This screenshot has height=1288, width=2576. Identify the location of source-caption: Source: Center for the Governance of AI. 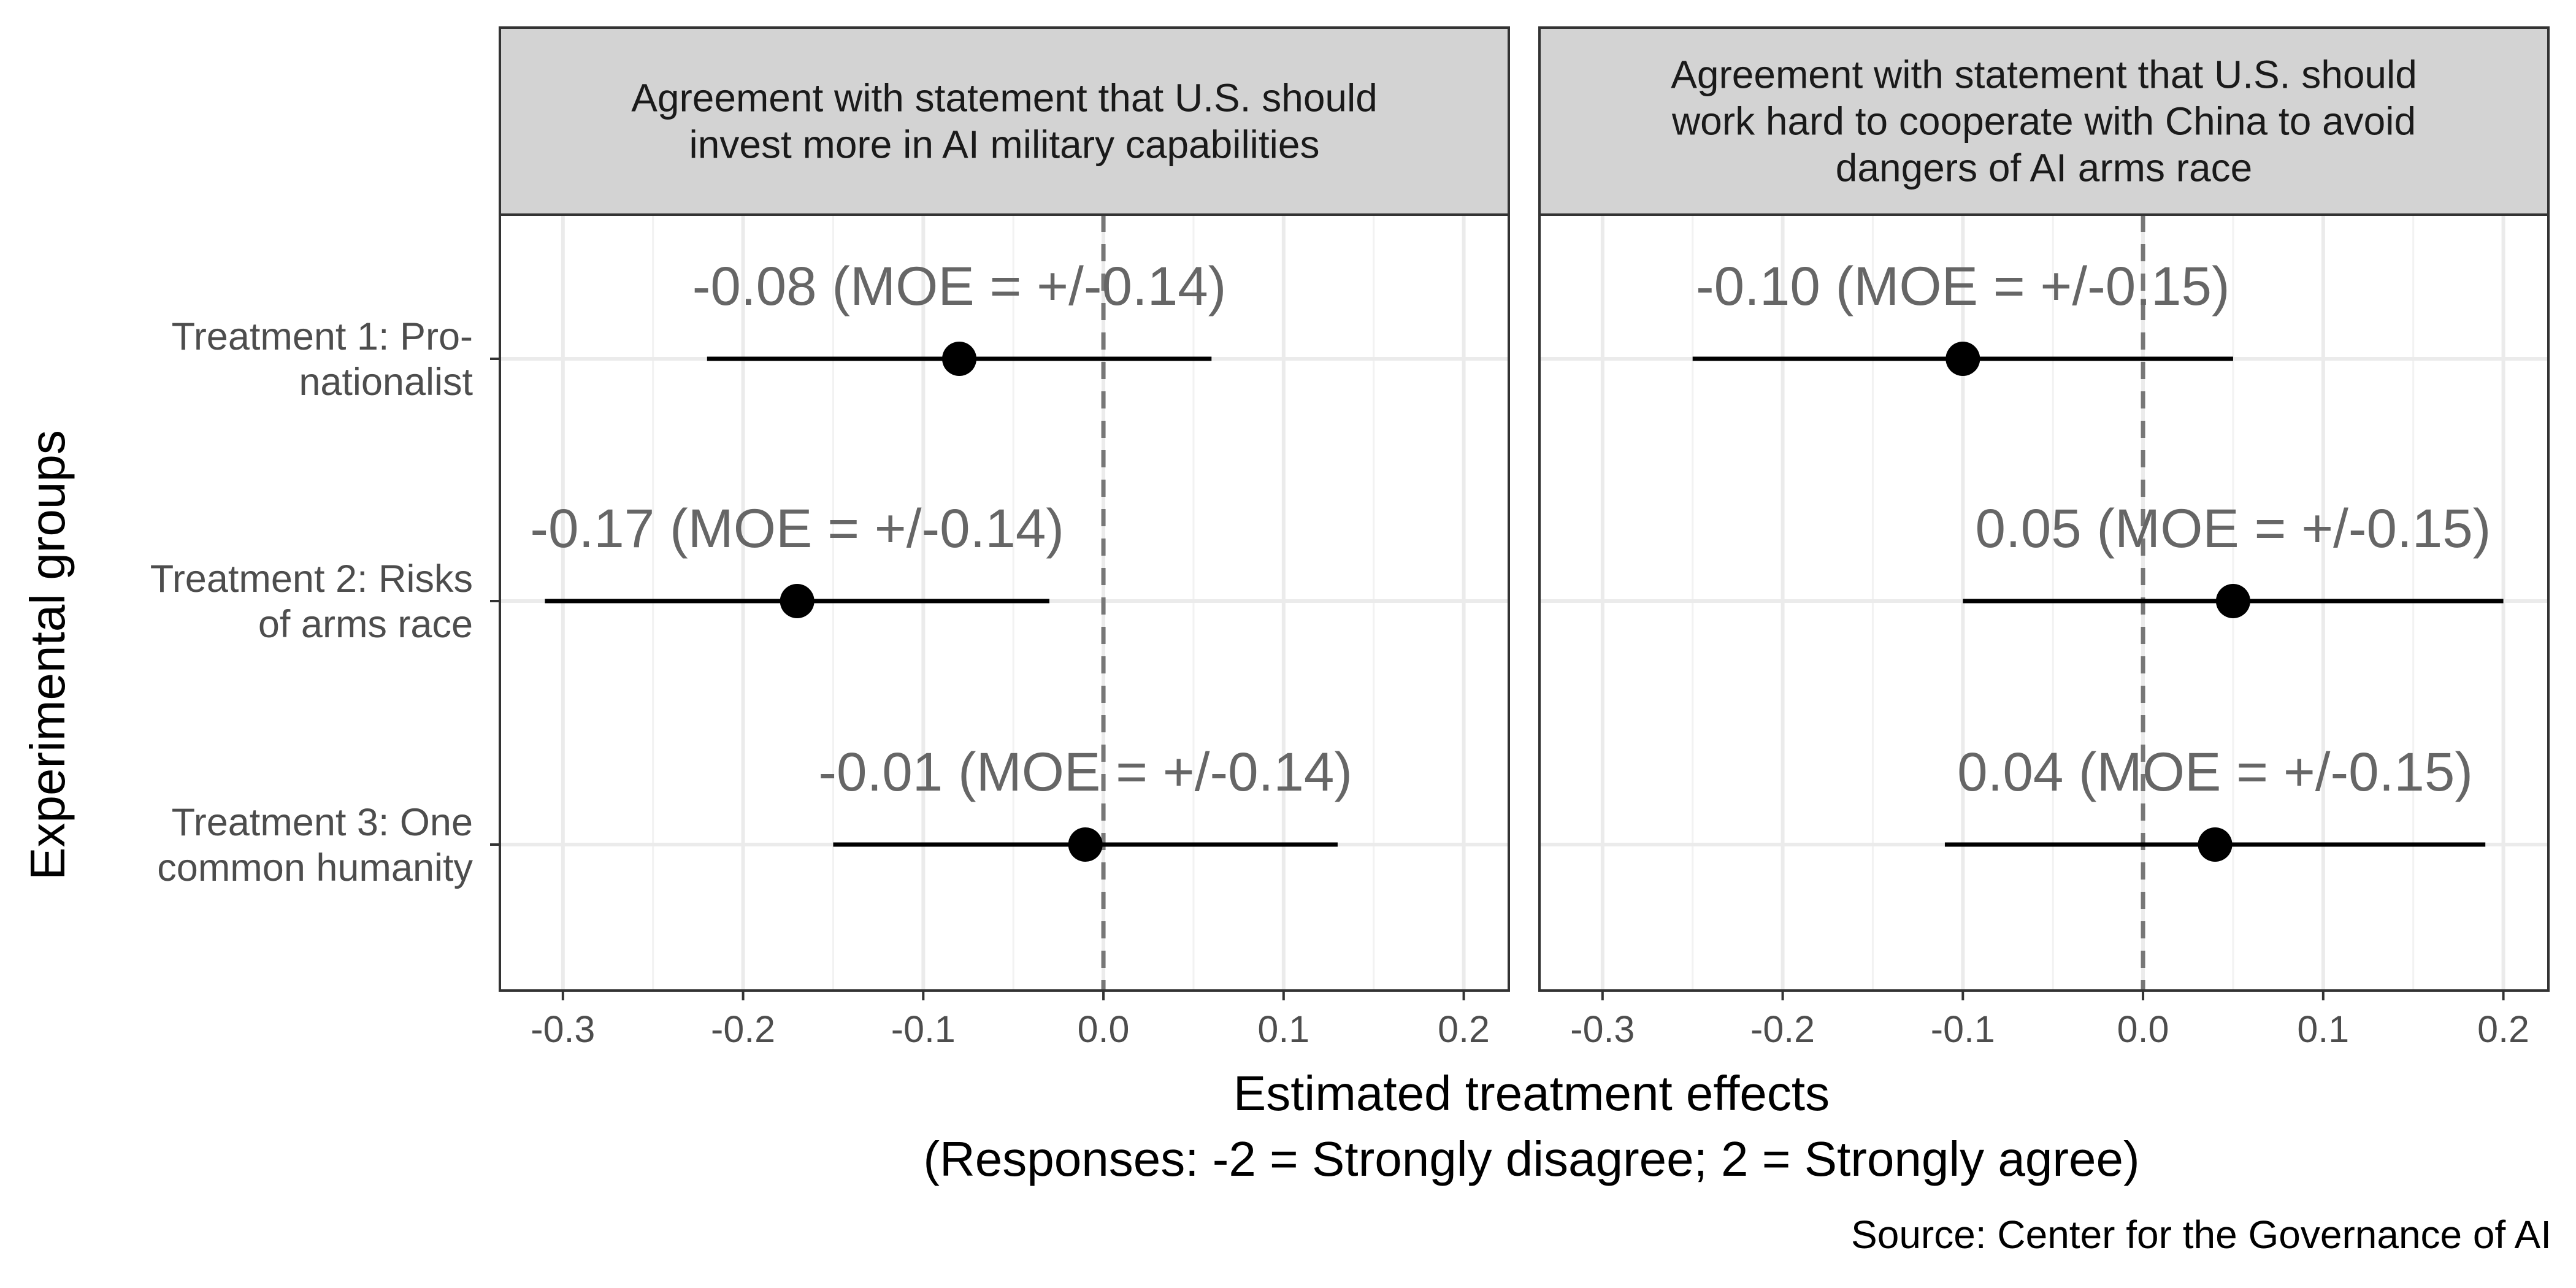
(2201, 1235).